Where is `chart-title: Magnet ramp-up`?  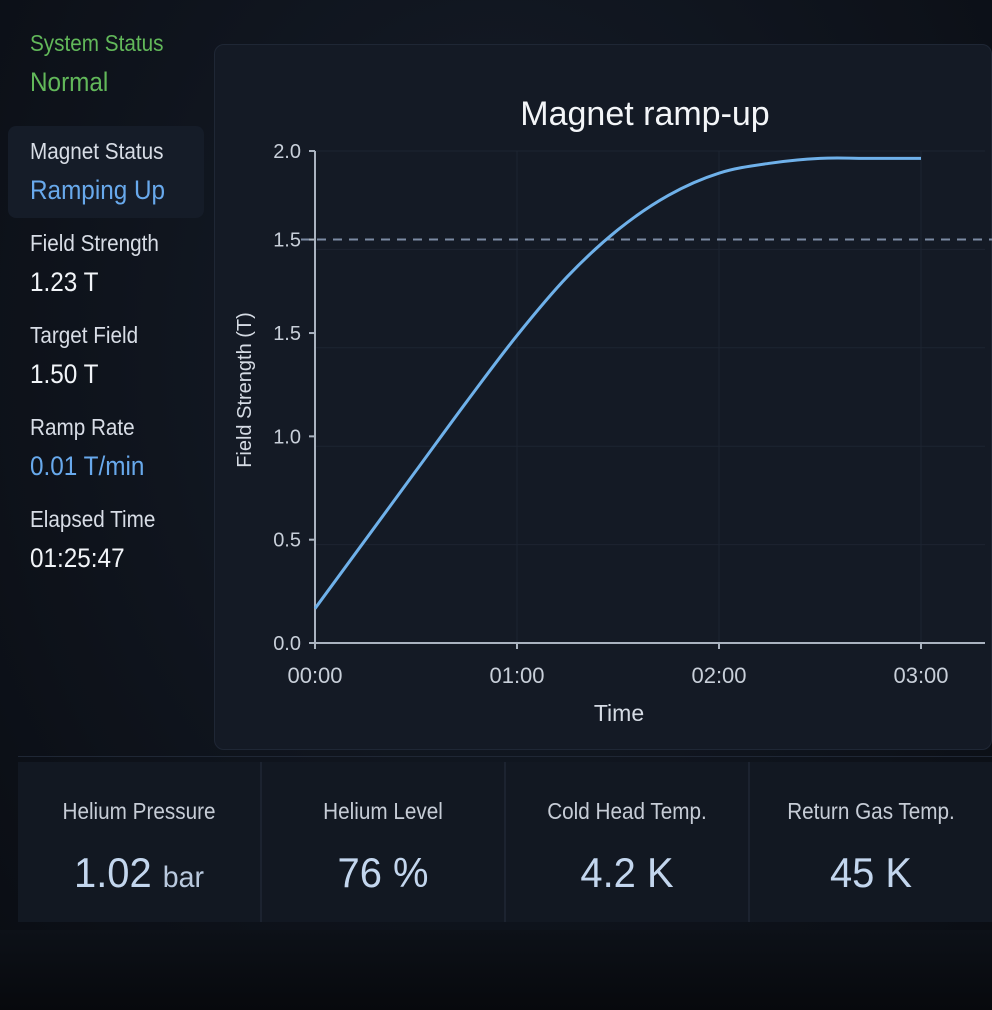
chart-title: Magnet ramp-up is located at coordinates (644, 114).